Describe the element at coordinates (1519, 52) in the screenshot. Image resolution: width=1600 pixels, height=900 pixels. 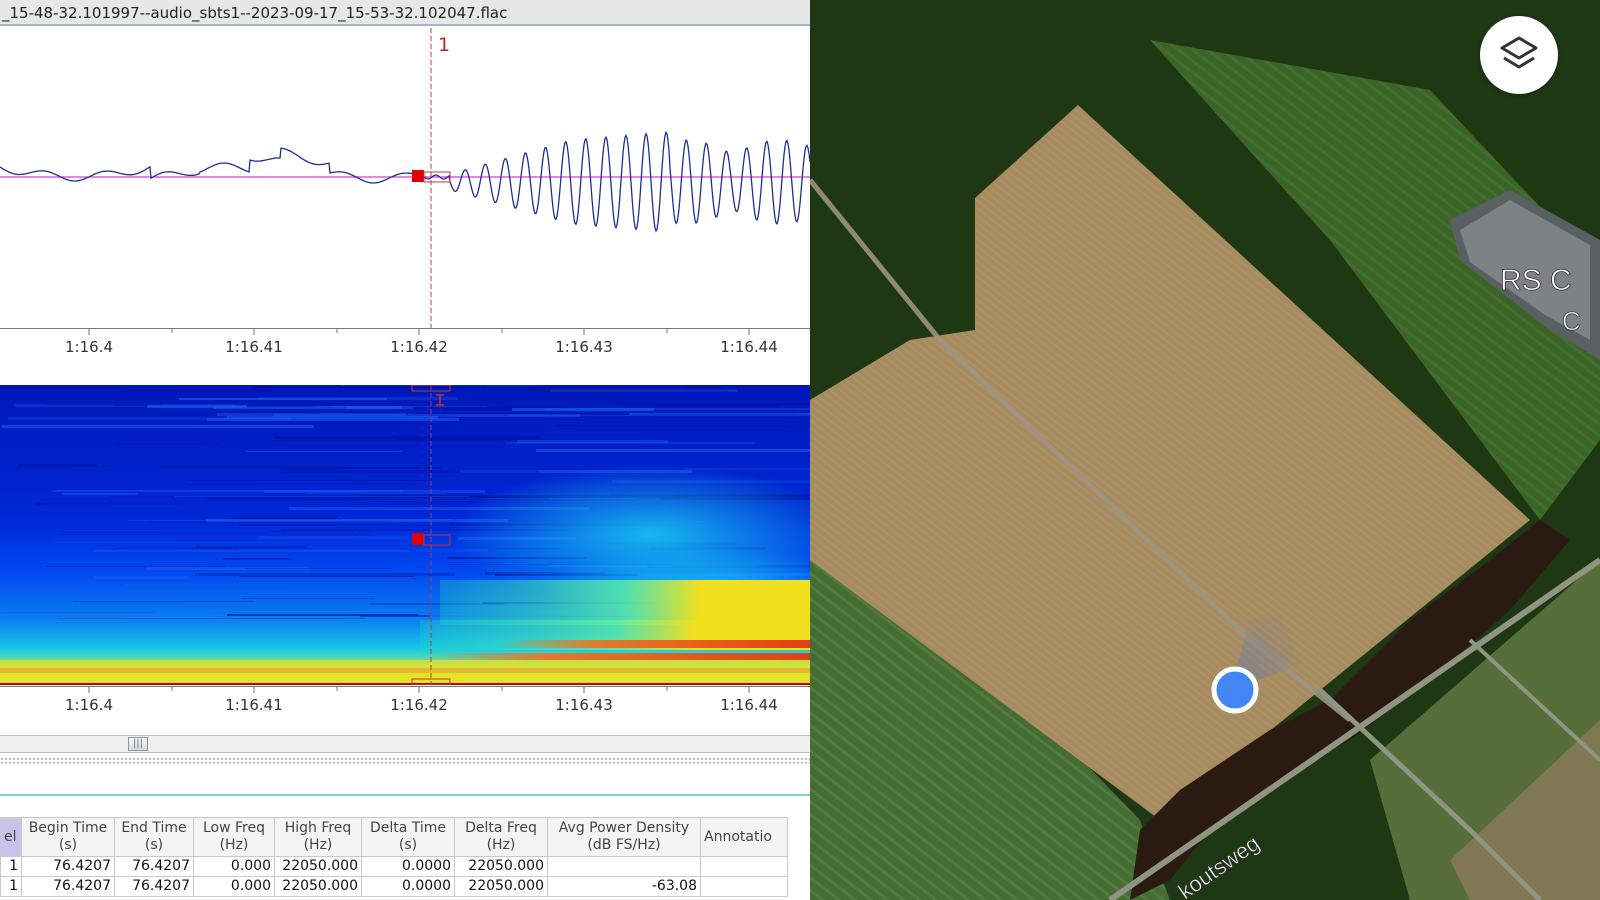
I see `layers-icon` at that location.